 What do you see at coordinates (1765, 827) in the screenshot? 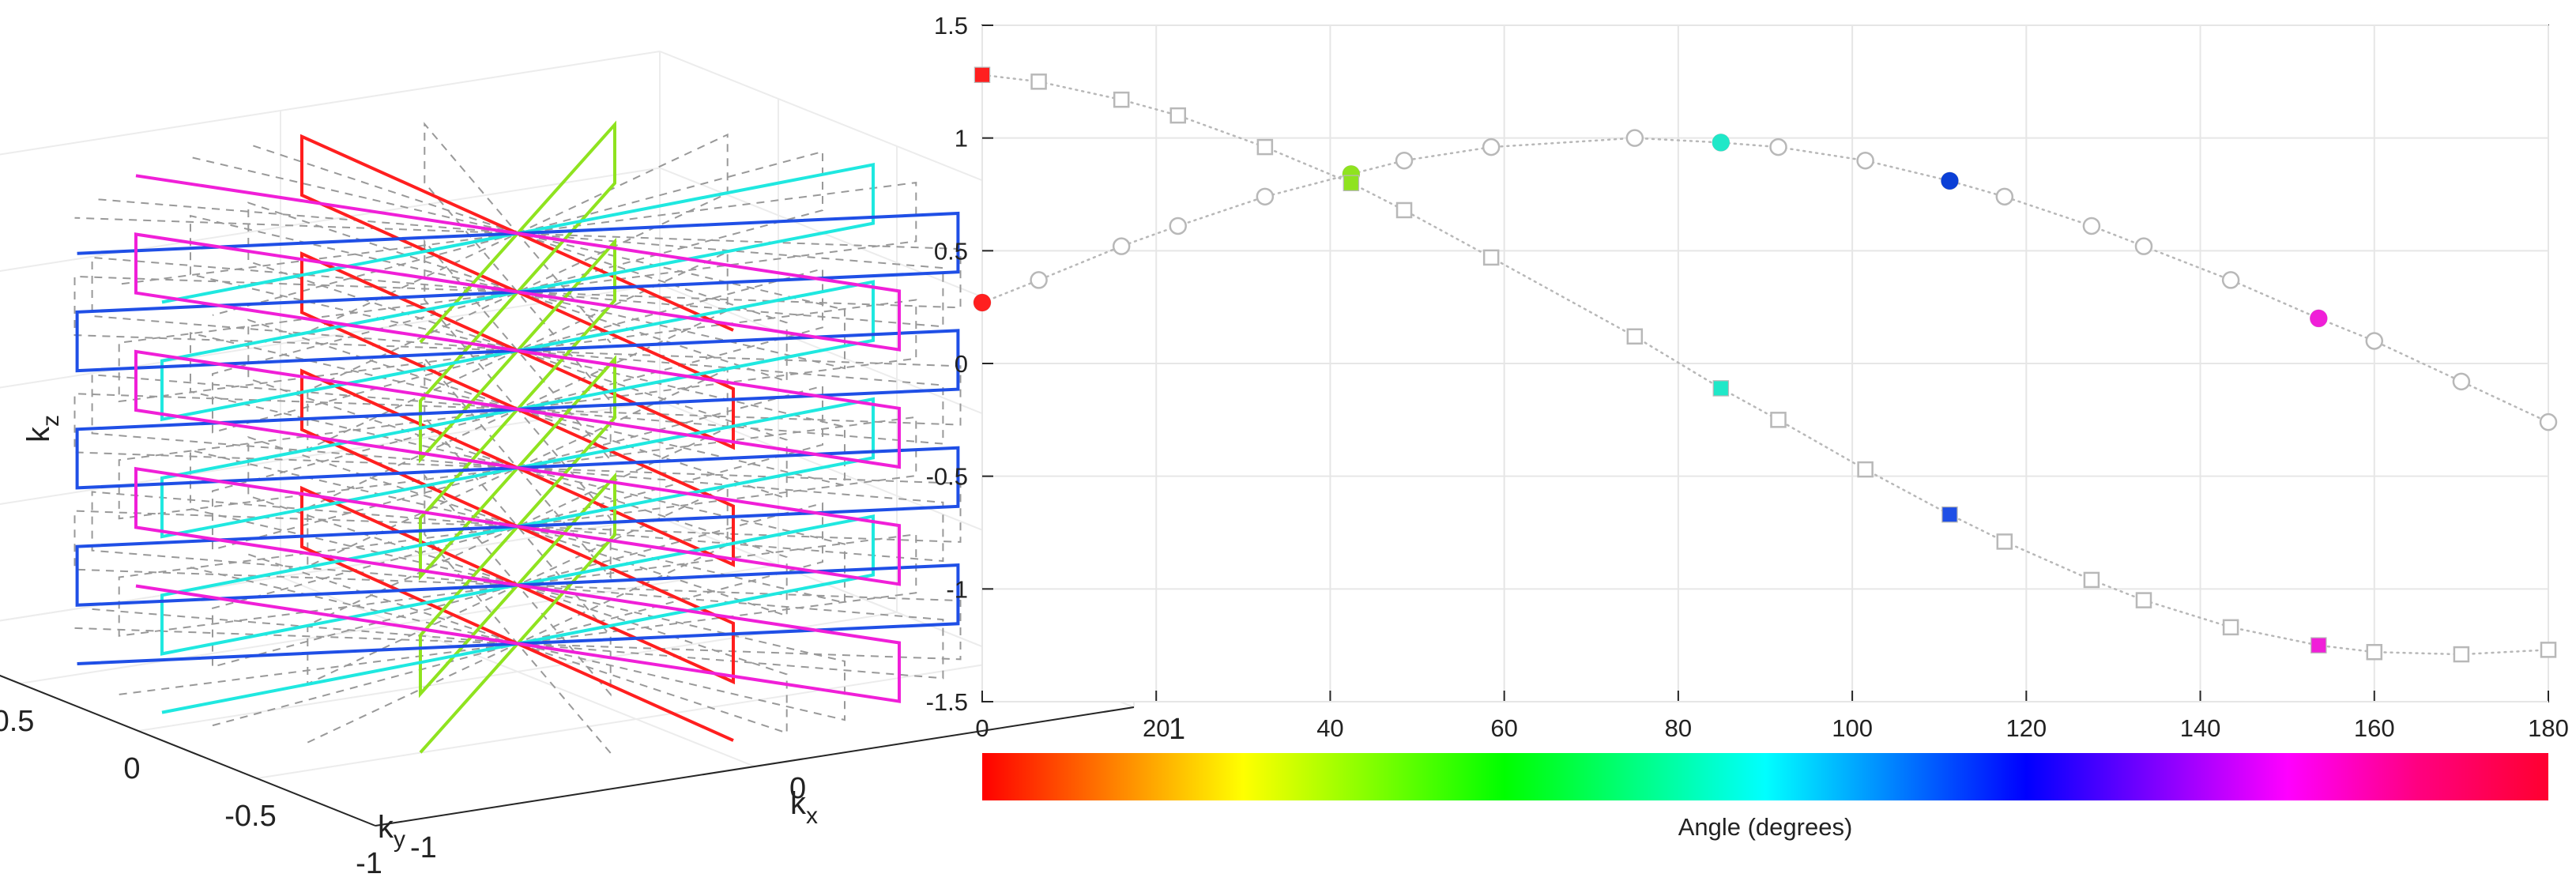
I see `colorbar-label: Angle (degrees)` at bounding box center [1765, 827].